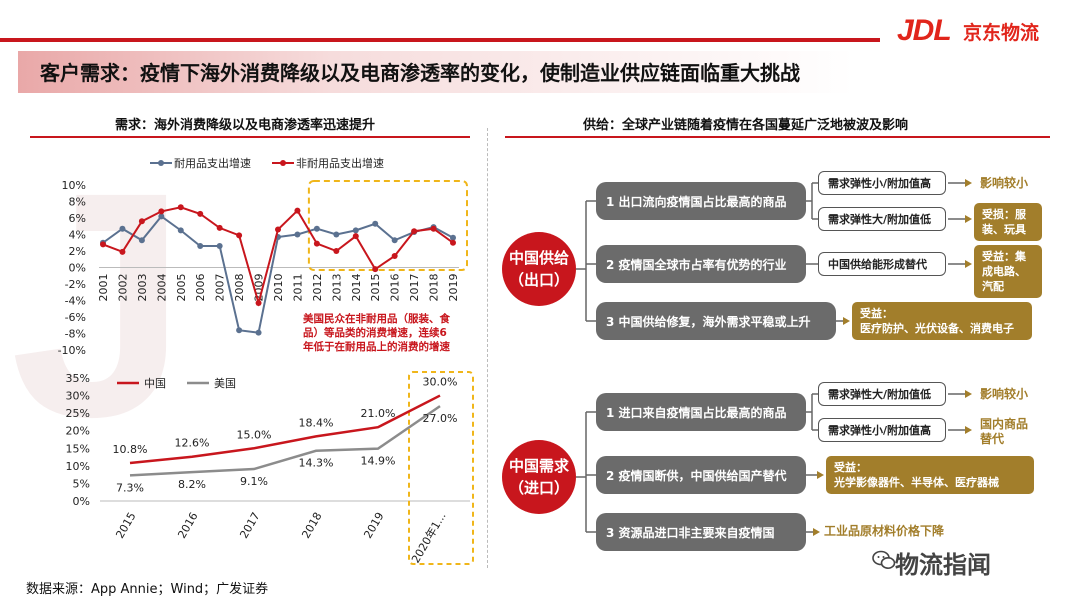 The height and width of the screenshot is (607, 1080). What do you see at coordinates (77, 251) in the screenshot?
I see `y-tick-label: 2%` at bounding box center [77, 251].